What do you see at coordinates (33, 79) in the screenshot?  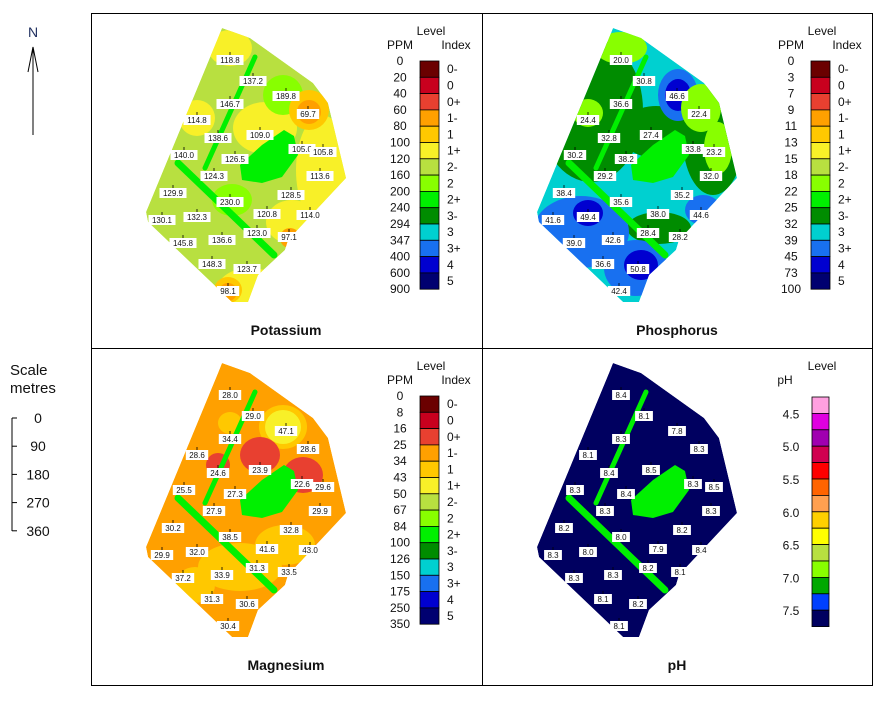 I see `north-arrow: N` at bounding box center [33, 79].